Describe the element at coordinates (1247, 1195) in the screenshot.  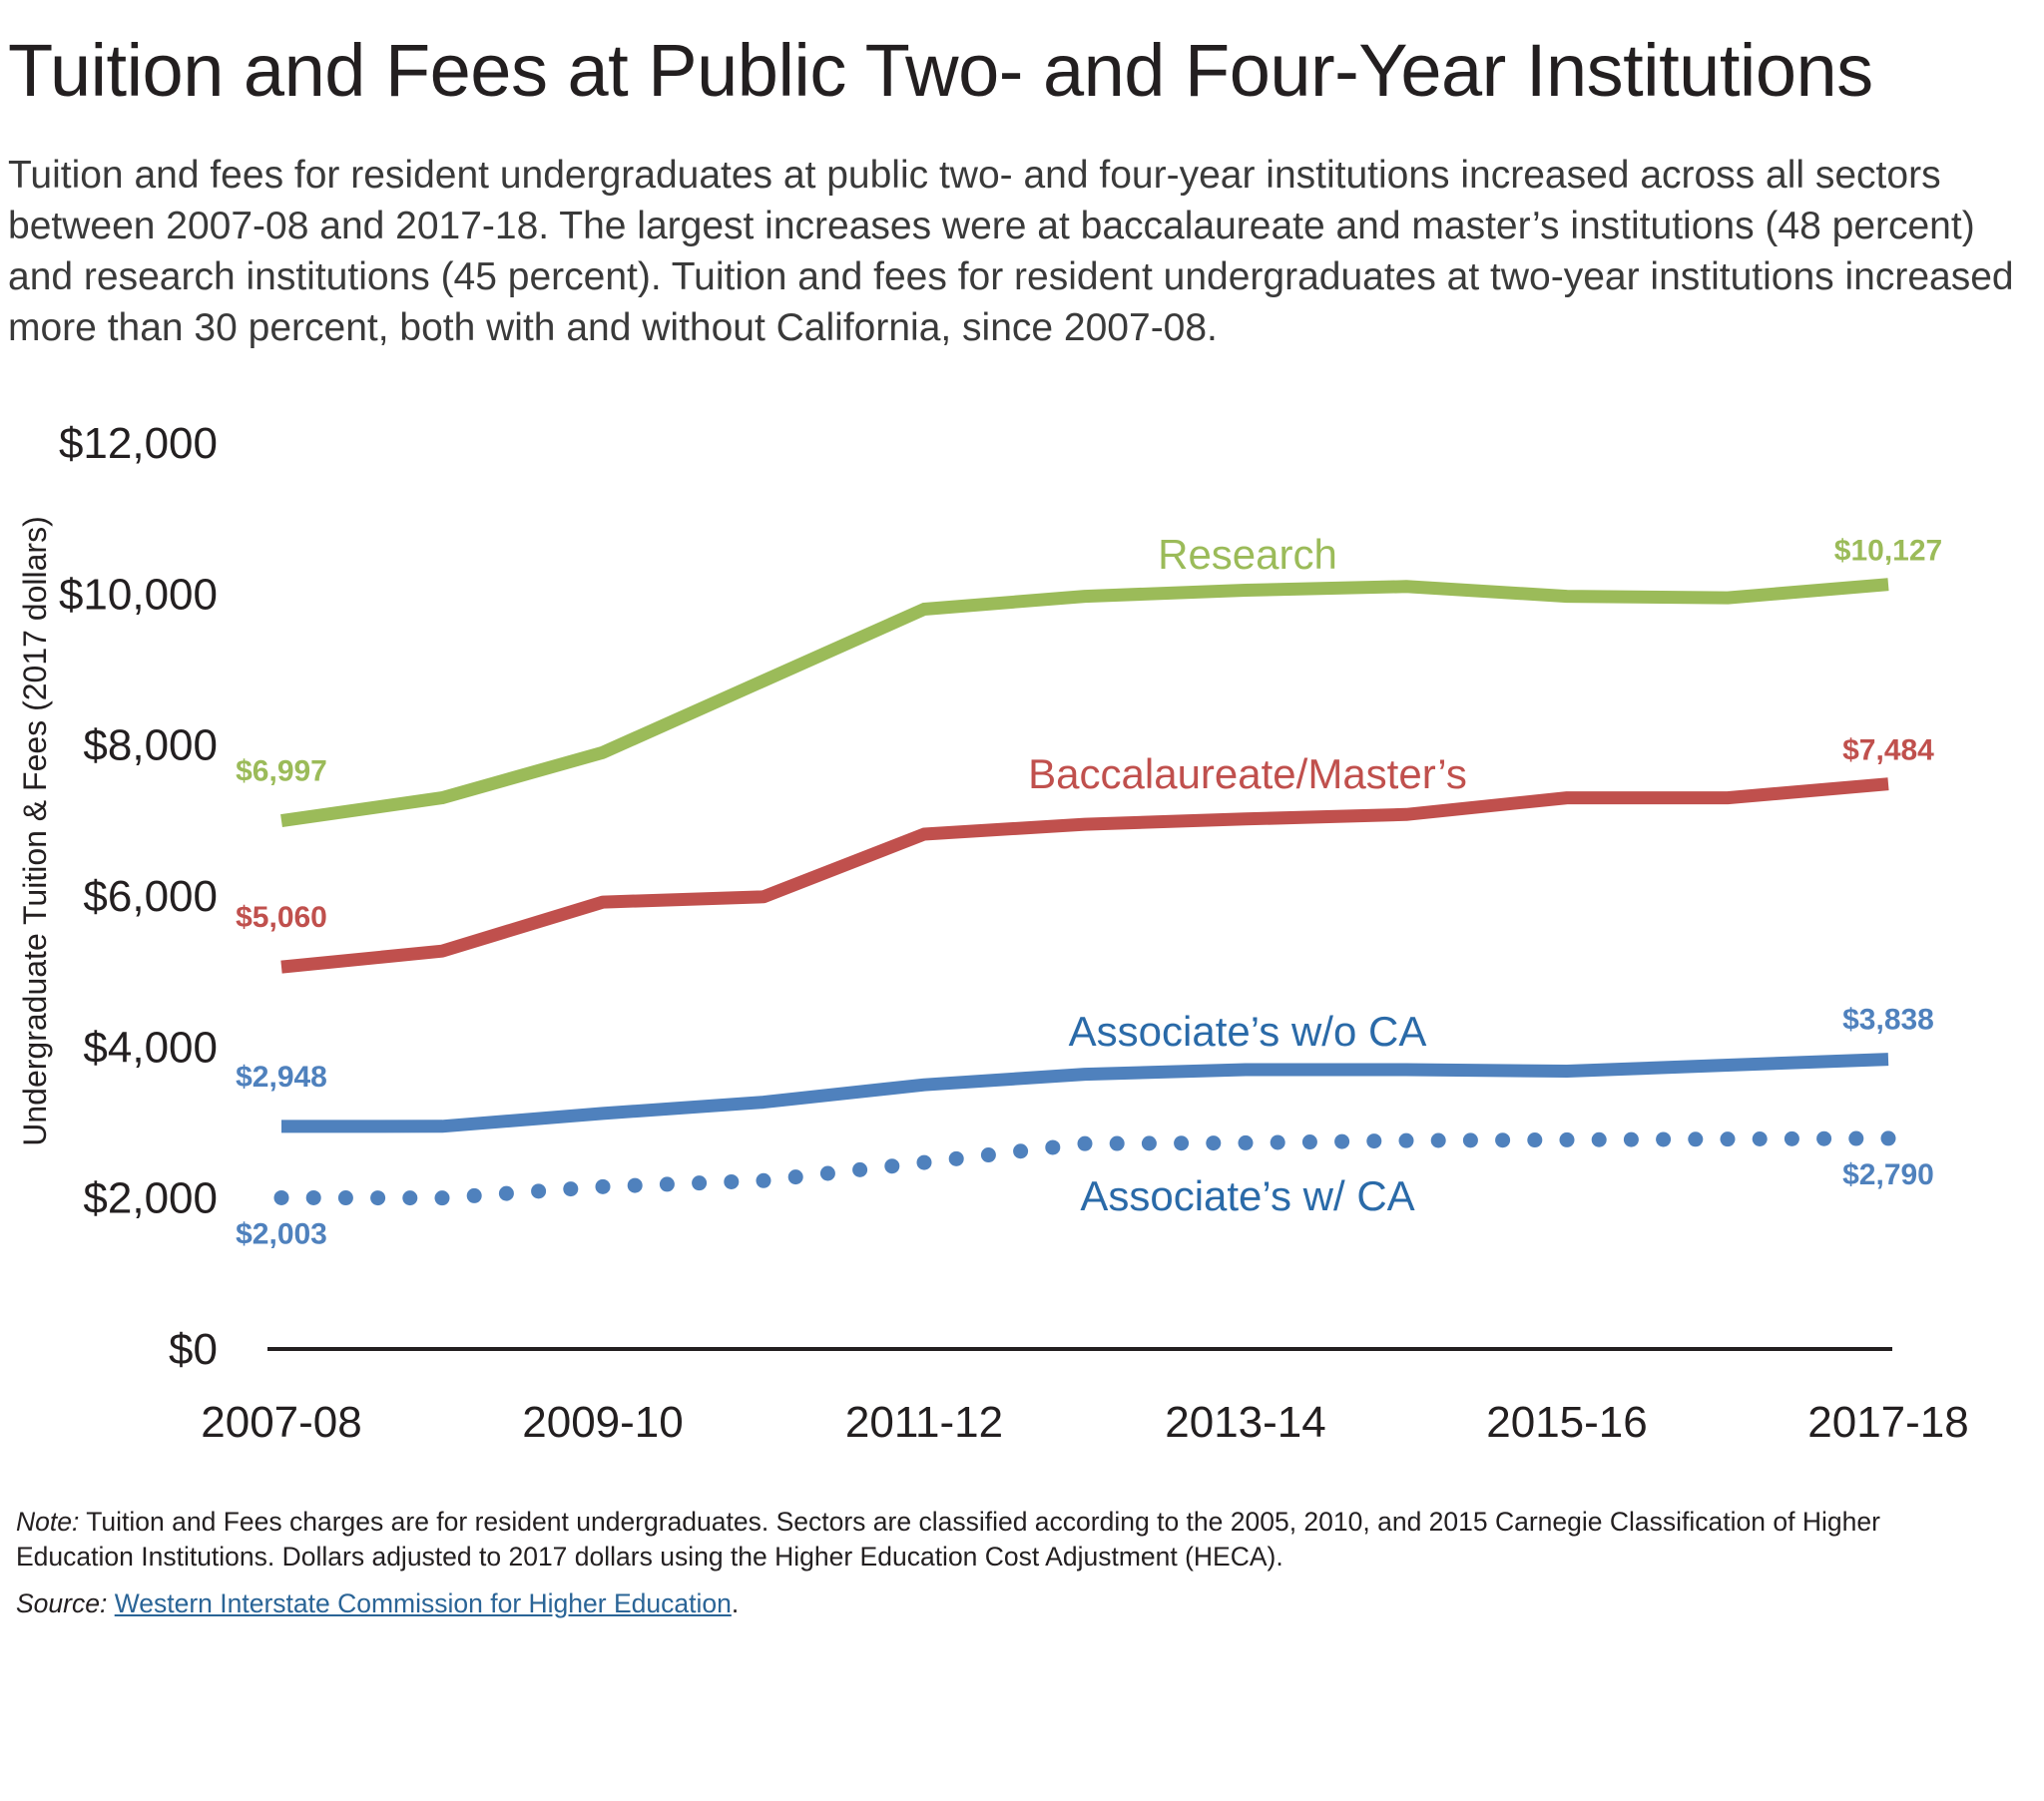
I see `series-name-label: Associate’s w/ CA` at that location.